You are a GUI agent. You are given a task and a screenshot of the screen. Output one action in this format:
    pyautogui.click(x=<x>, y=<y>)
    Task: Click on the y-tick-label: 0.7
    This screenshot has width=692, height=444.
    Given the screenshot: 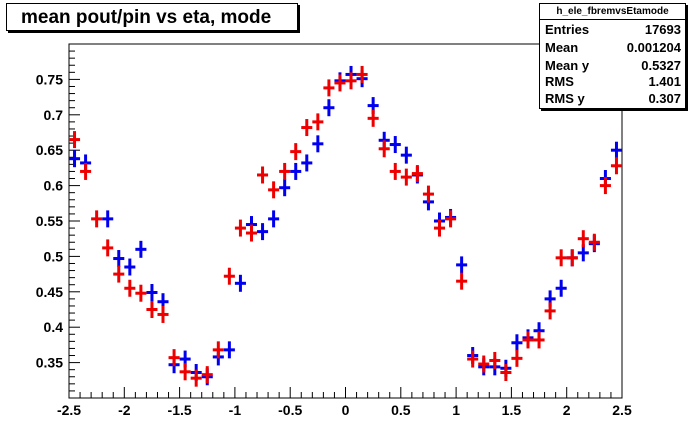 What is the action you would take?
    pyautogui.click(x=54, y=115)
    